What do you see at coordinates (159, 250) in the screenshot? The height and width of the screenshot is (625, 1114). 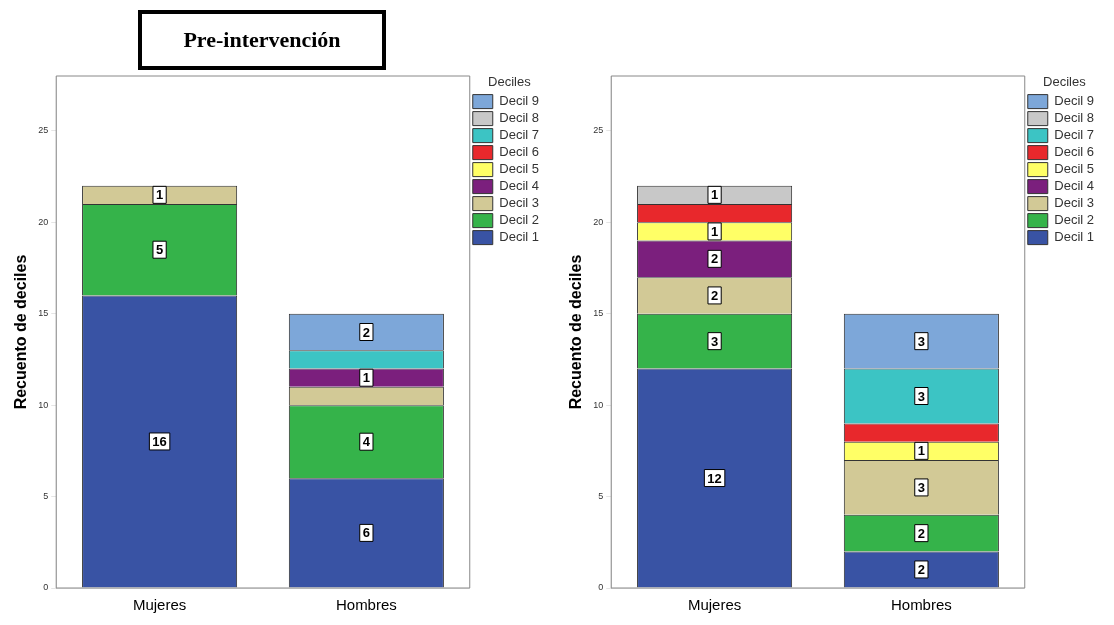 I see `data-label: 5` at bounding box center [159, 250].